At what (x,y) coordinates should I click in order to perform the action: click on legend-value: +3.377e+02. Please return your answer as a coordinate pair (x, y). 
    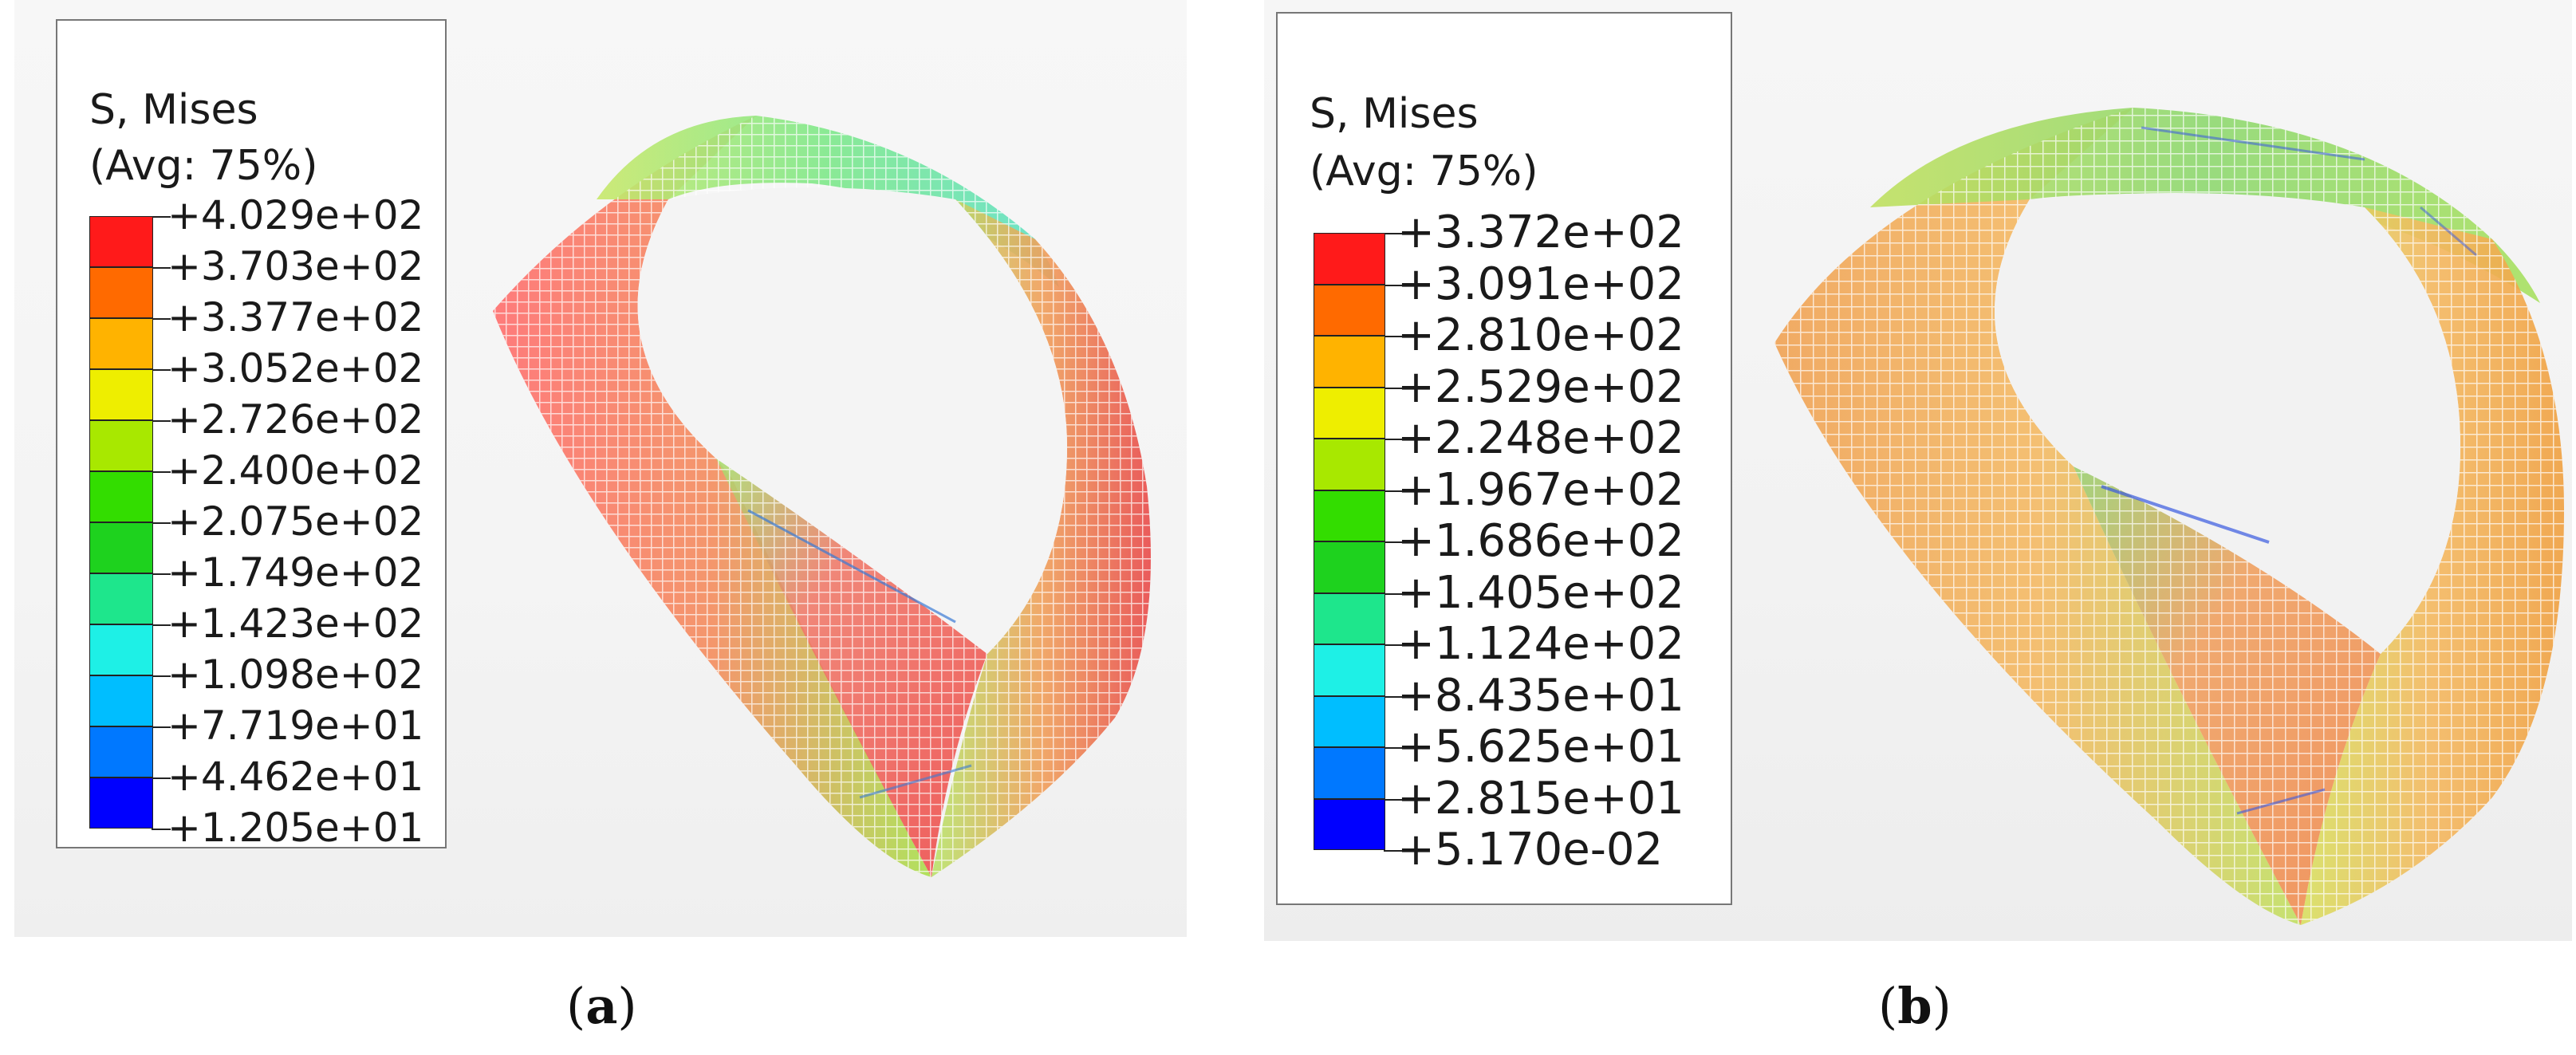
    Looking at the image, I should click on (295, 317).